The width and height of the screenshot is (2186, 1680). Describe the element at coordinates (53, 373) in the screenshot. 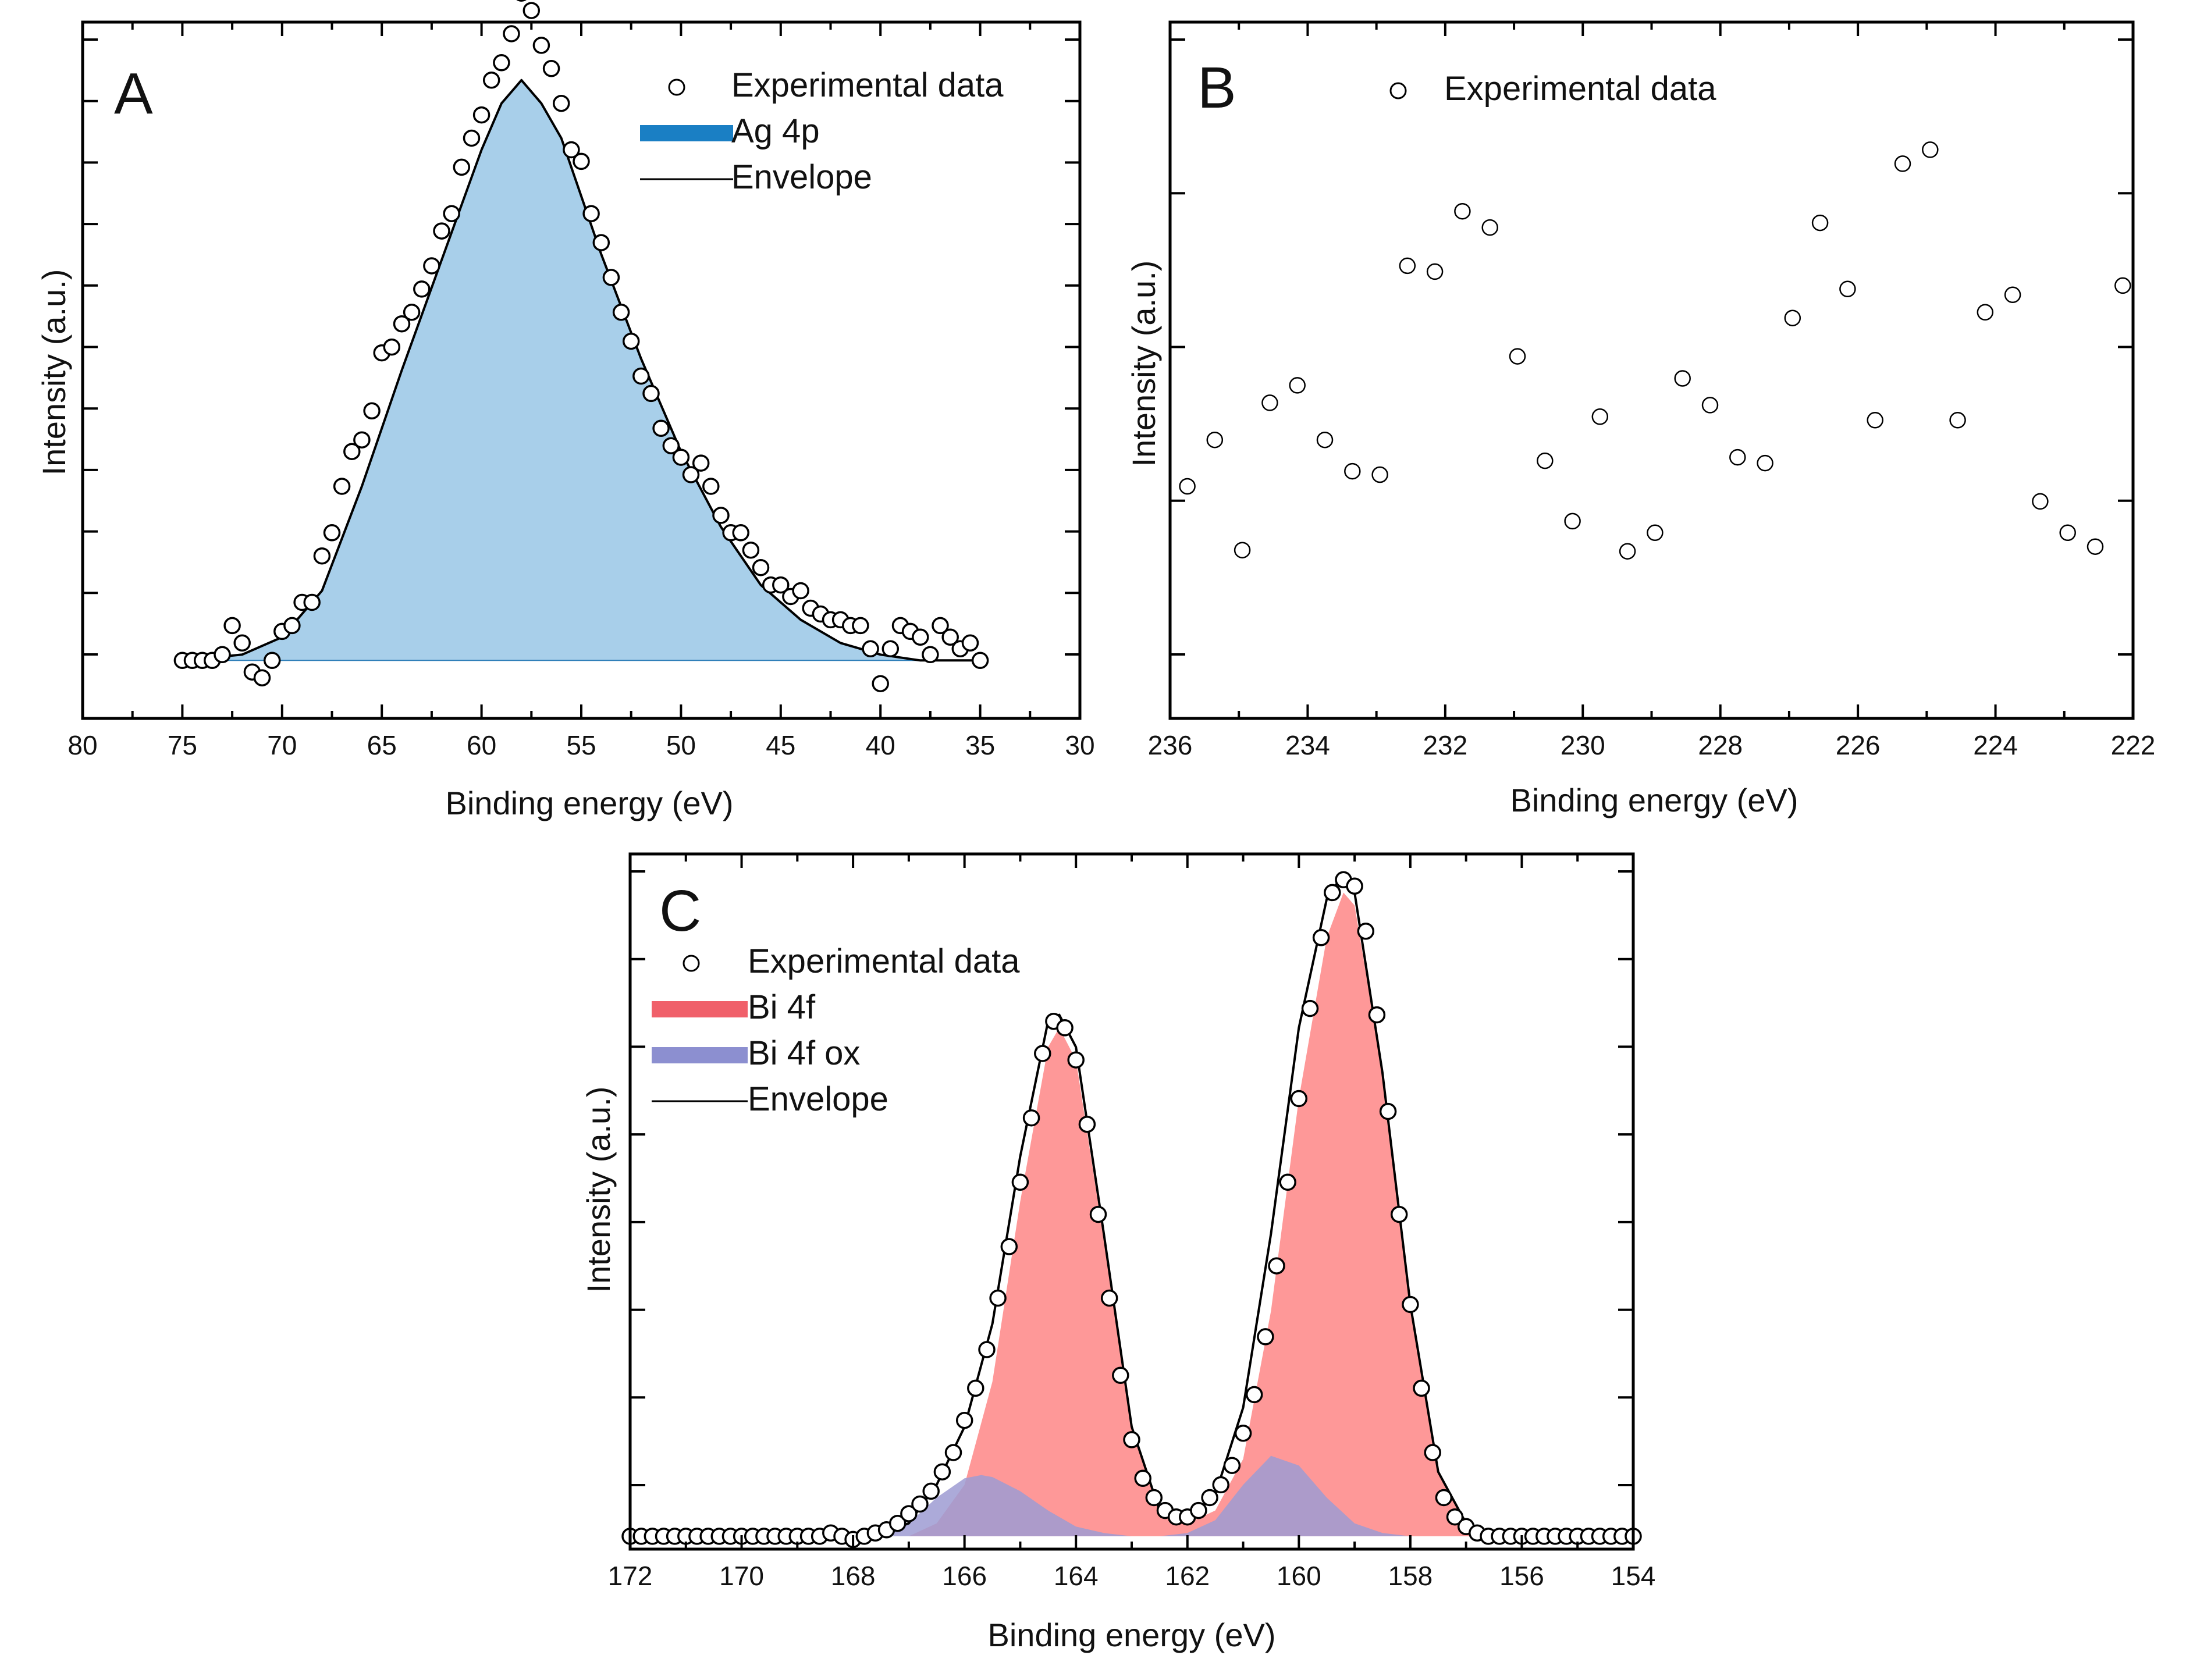

I see `panel-a-ylabel: Intensity (a.u.)` at that location.